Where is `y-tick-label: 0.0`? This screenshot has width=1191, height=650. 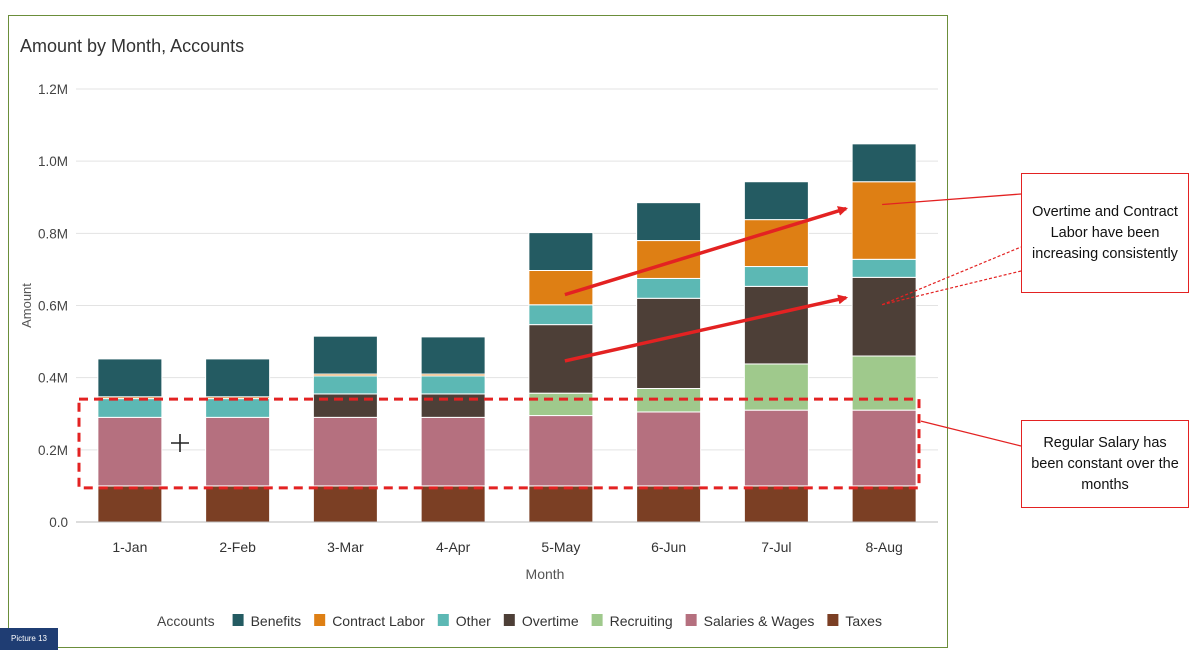 y-tick-label: 0.0 is located at coordinates (58, 522).